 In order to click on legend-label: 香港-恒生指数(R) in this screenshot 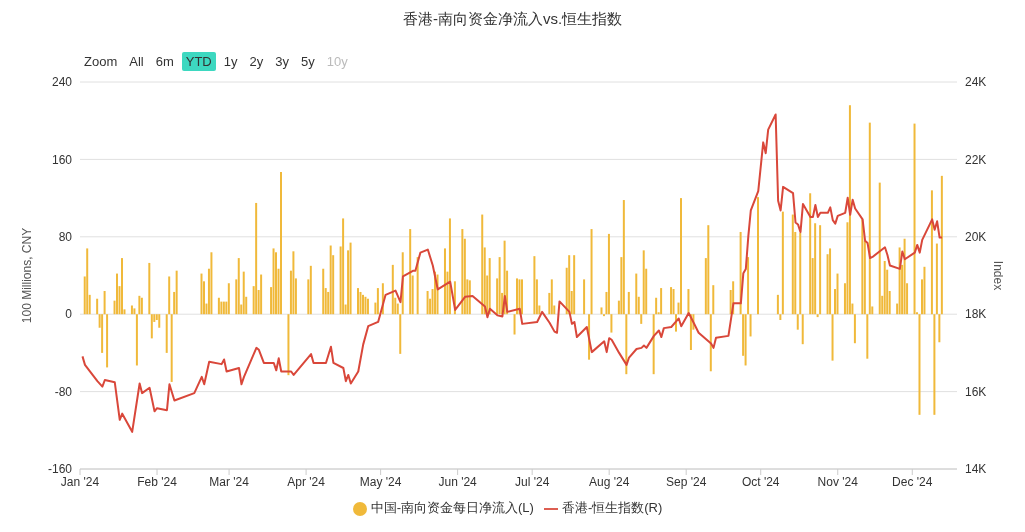, I will do `click(612, 507)`.